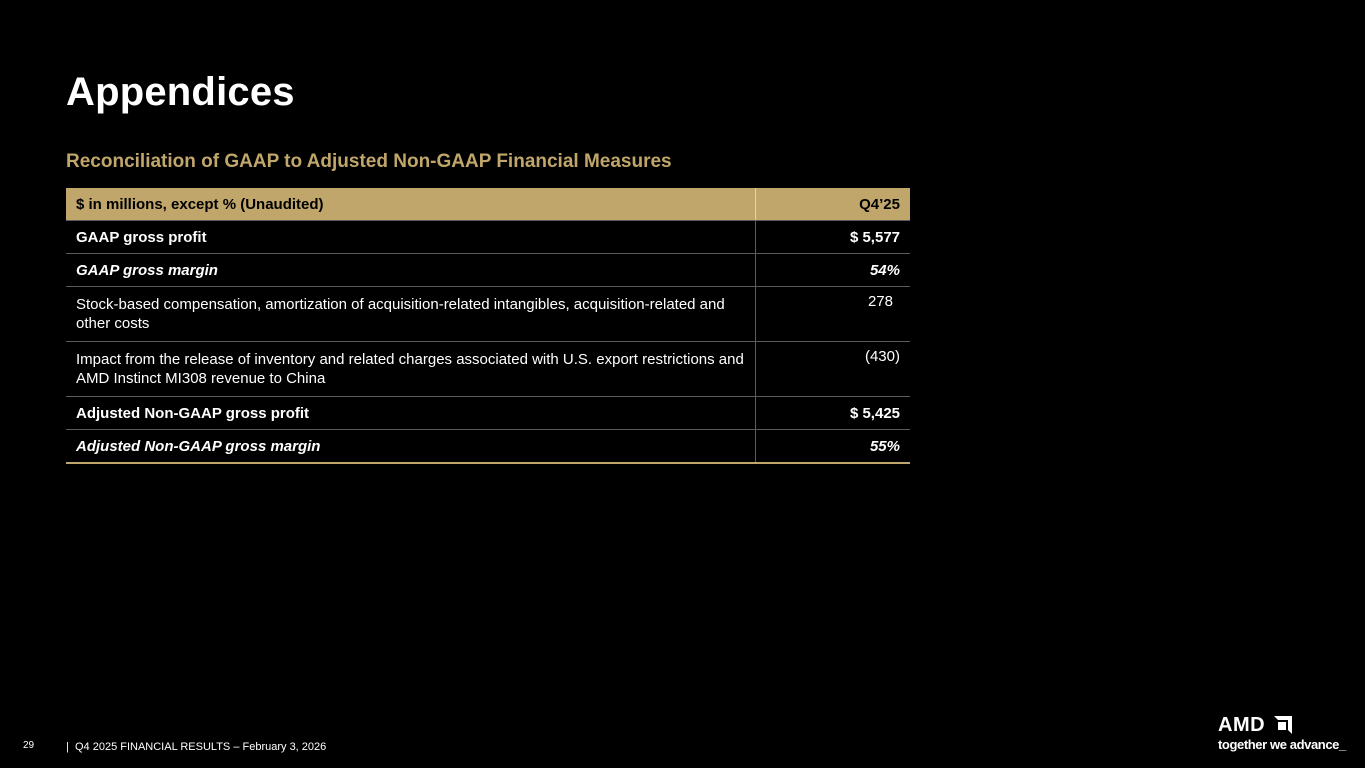 The image size is (1365, 768). I want to click on row-value: 54%, so click(832, 270).